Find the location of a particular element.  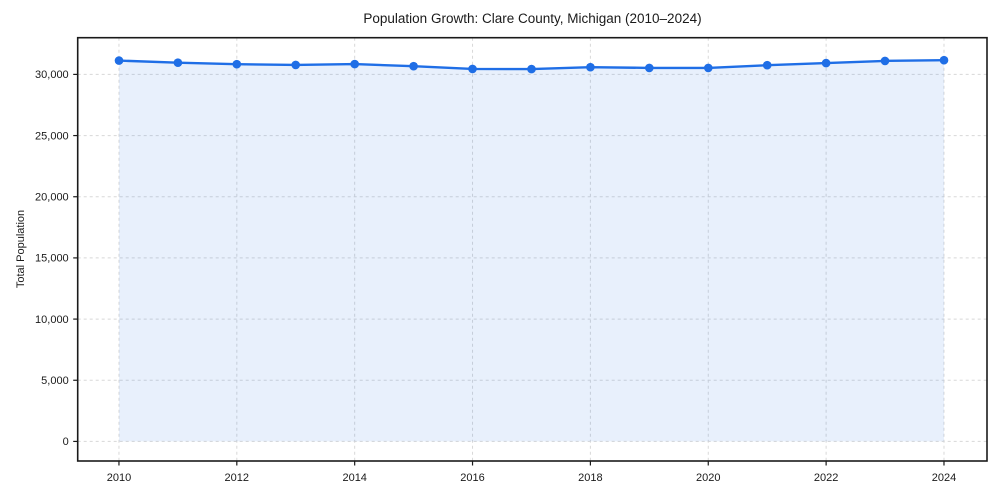

x-tick-label: 2010 is located at coordinates (119, 478).